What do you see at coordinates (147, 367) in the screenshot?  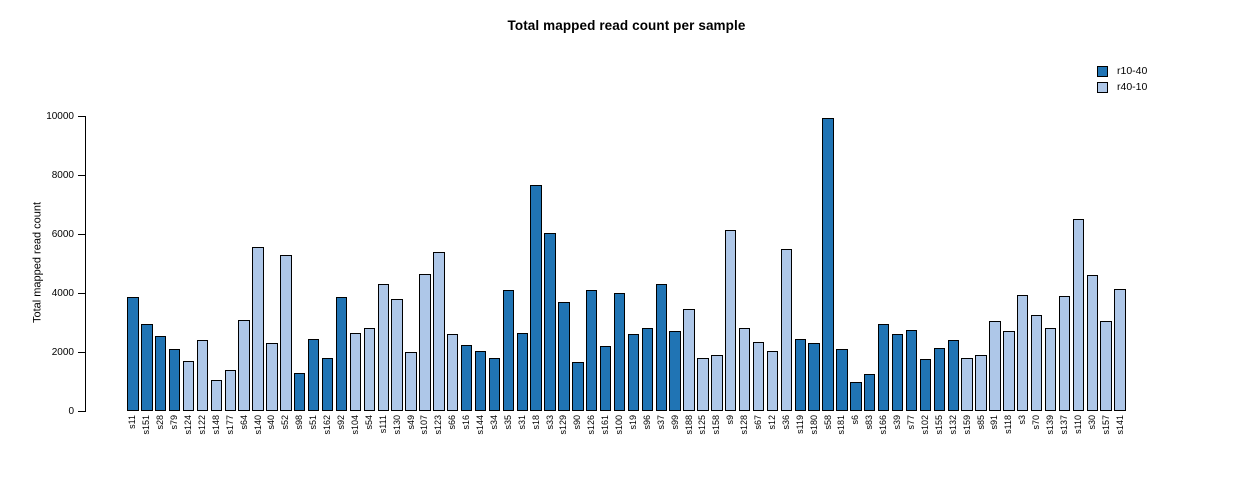 I see `bar-s151` at bounding box center [147, 367].